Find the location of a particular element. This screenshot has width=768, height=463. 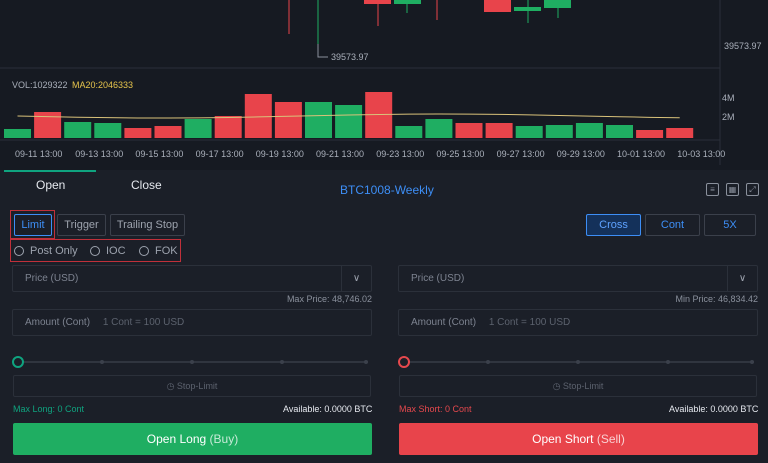

long-available-text: Available: 0.0000 BTC is located at coordinates (328, 409).